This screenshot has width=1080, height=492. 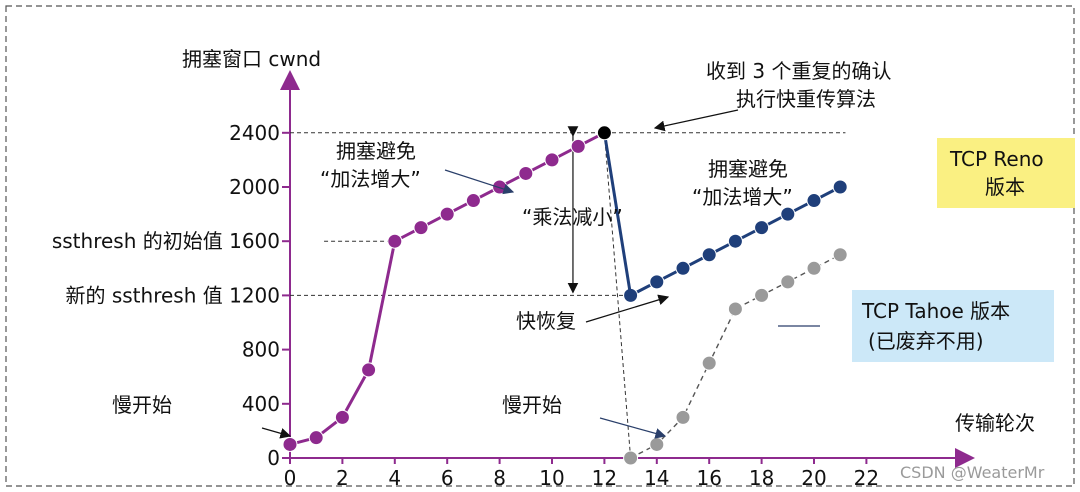 I want to click on x-tick-label: 2, so click(x=342, y=478).